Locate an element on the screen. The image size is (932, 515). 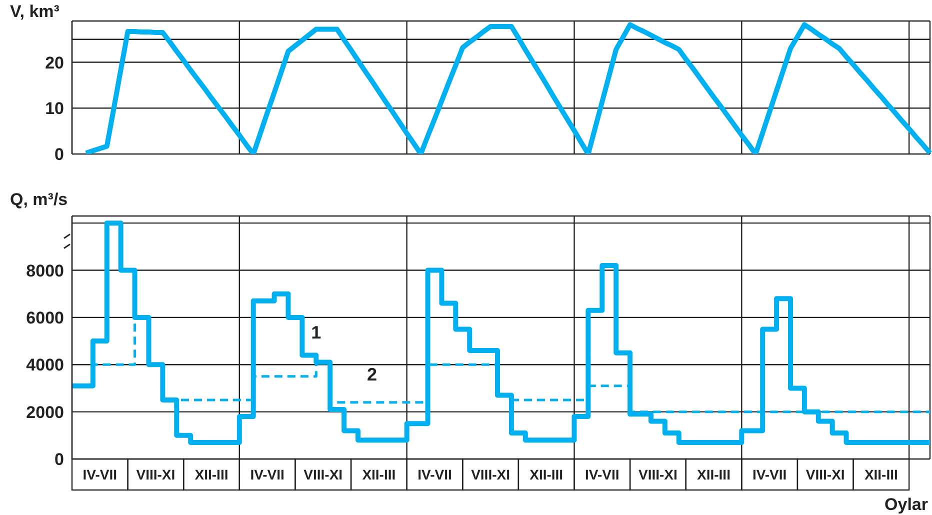
y-tick-label: 10 is located at coordinates (54, 108).